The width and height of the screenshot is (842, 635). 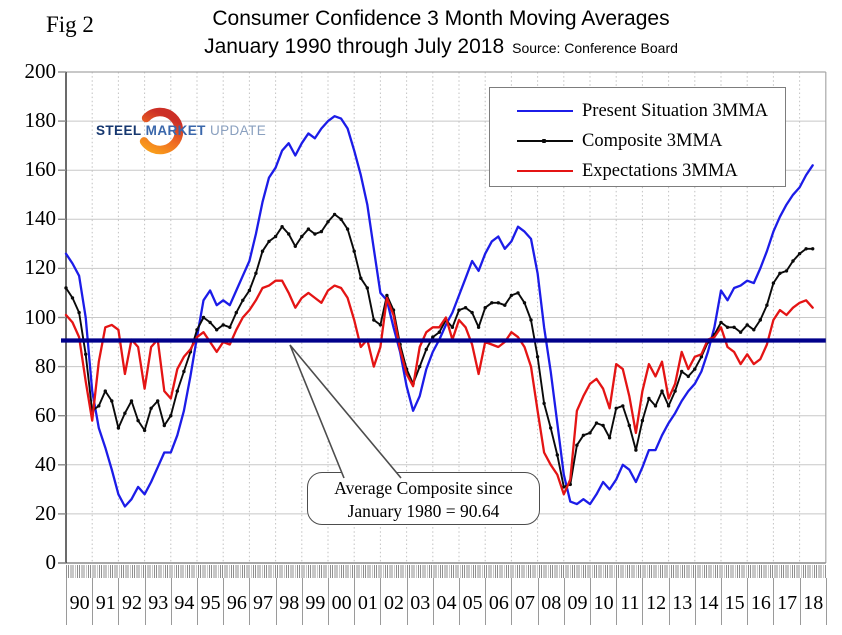 I want to click on x-tick-label: 15, so click(x=735, y=601).